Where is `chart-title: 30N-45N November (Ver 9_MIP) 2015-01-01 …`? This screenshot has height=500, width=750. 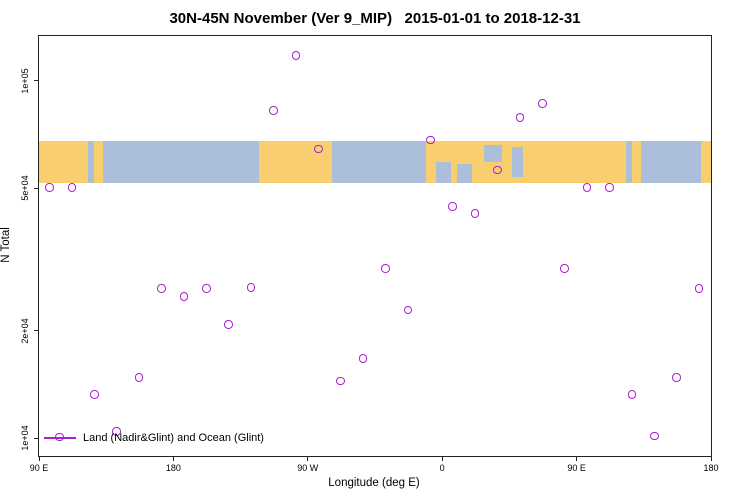 chart-title: 30N-45N November (Ver 9_MIP) 2015-01-01 … is located at coordinates (375, 18).